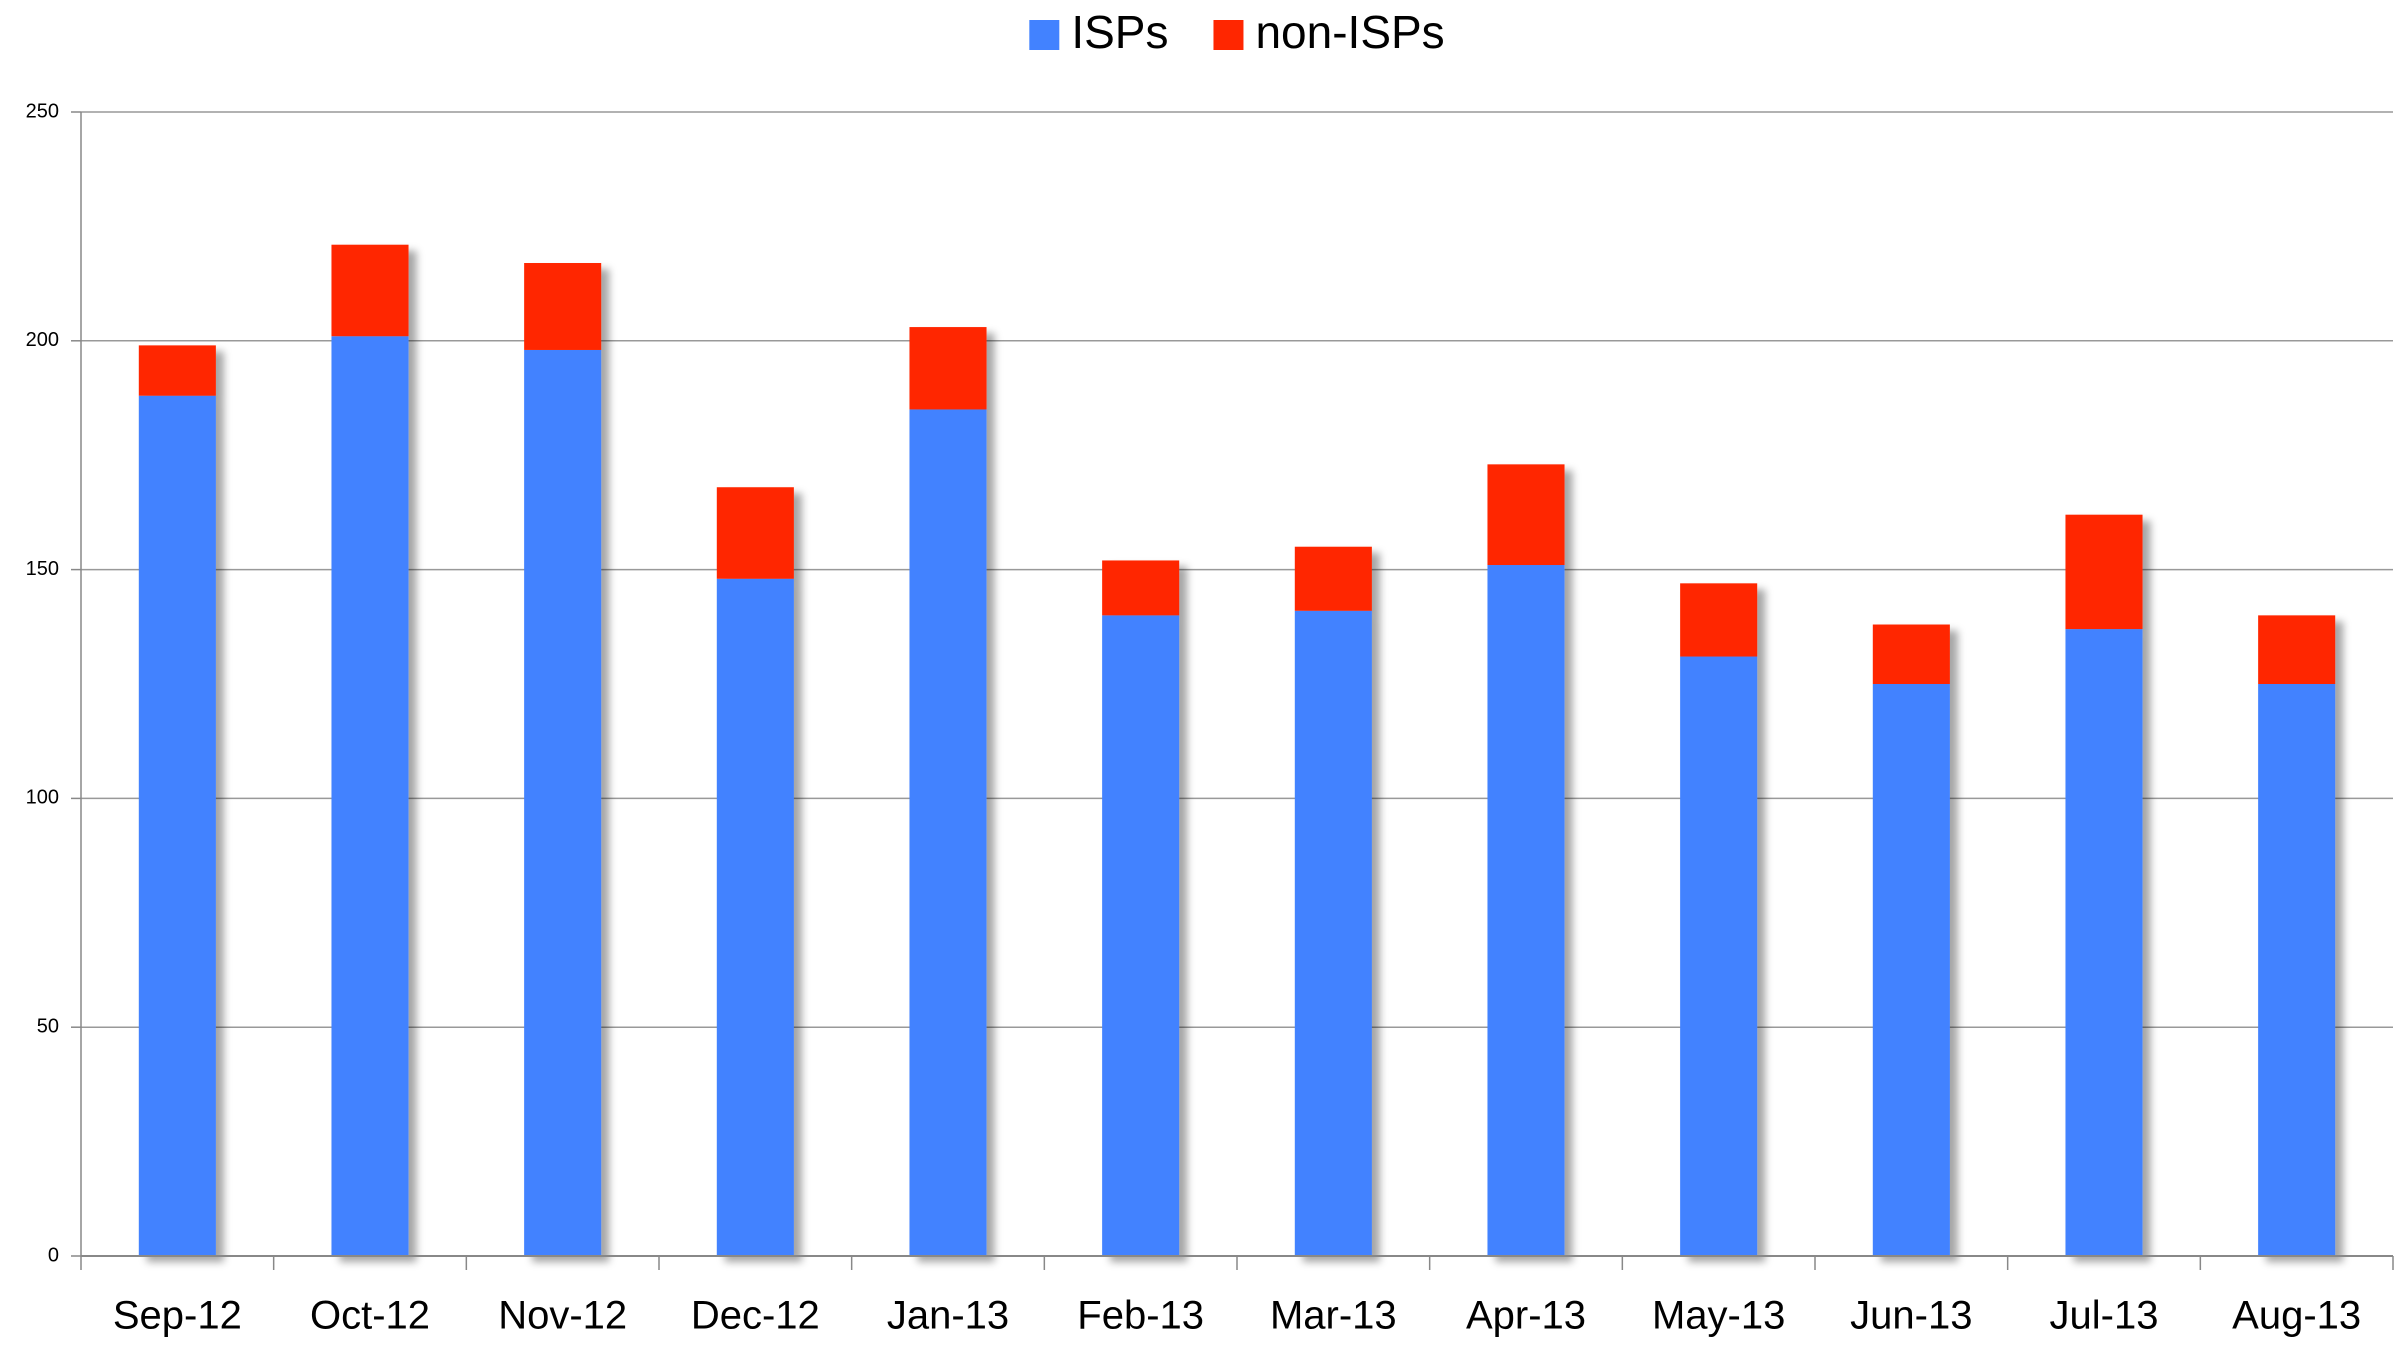 The height and width of the screenshot is (1347, 2408). Describe the element at coordinates (1349, 32) in the screenshot. I see `legend-label: non-ISPs` at that location.